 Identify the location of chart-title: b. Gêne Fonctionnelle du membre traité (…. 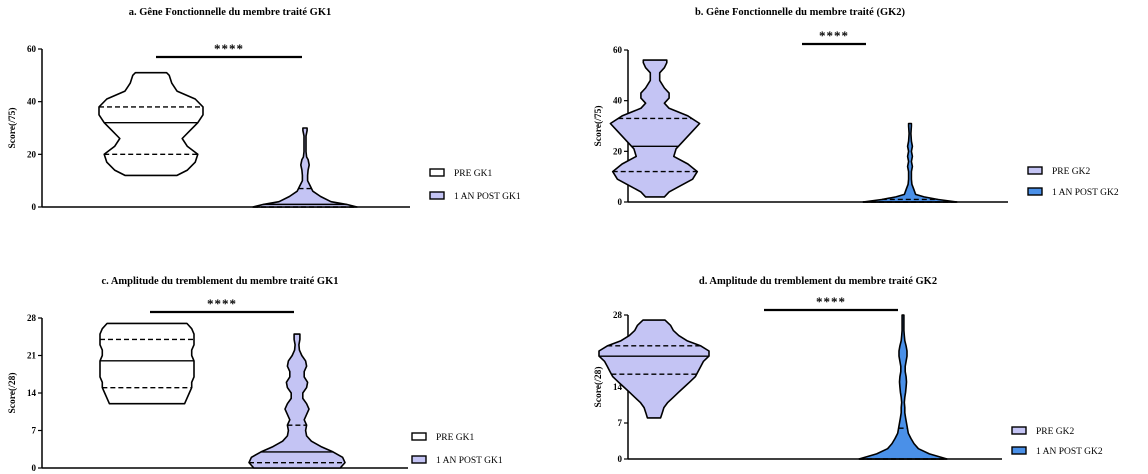
(800, 12).